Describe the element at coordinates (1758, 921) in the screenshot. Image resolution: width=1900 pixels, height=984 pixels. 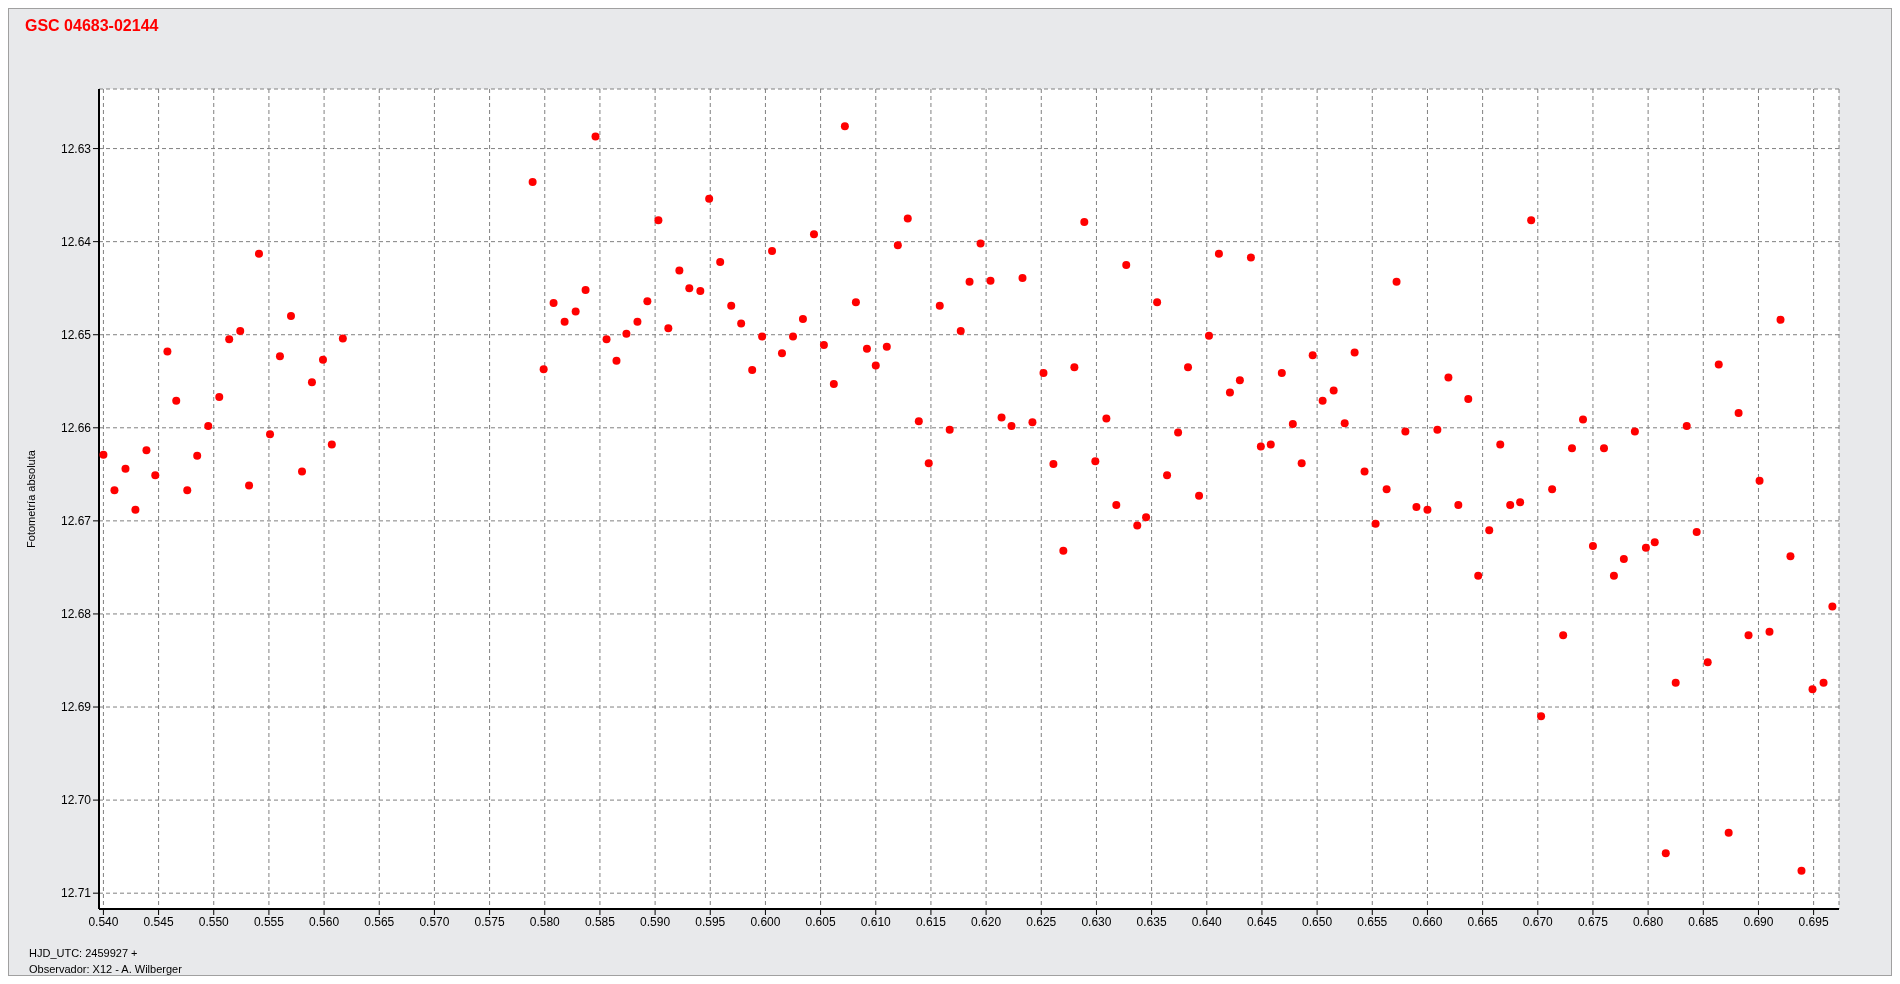
I see `x-tick-label: 0.690` at that location.